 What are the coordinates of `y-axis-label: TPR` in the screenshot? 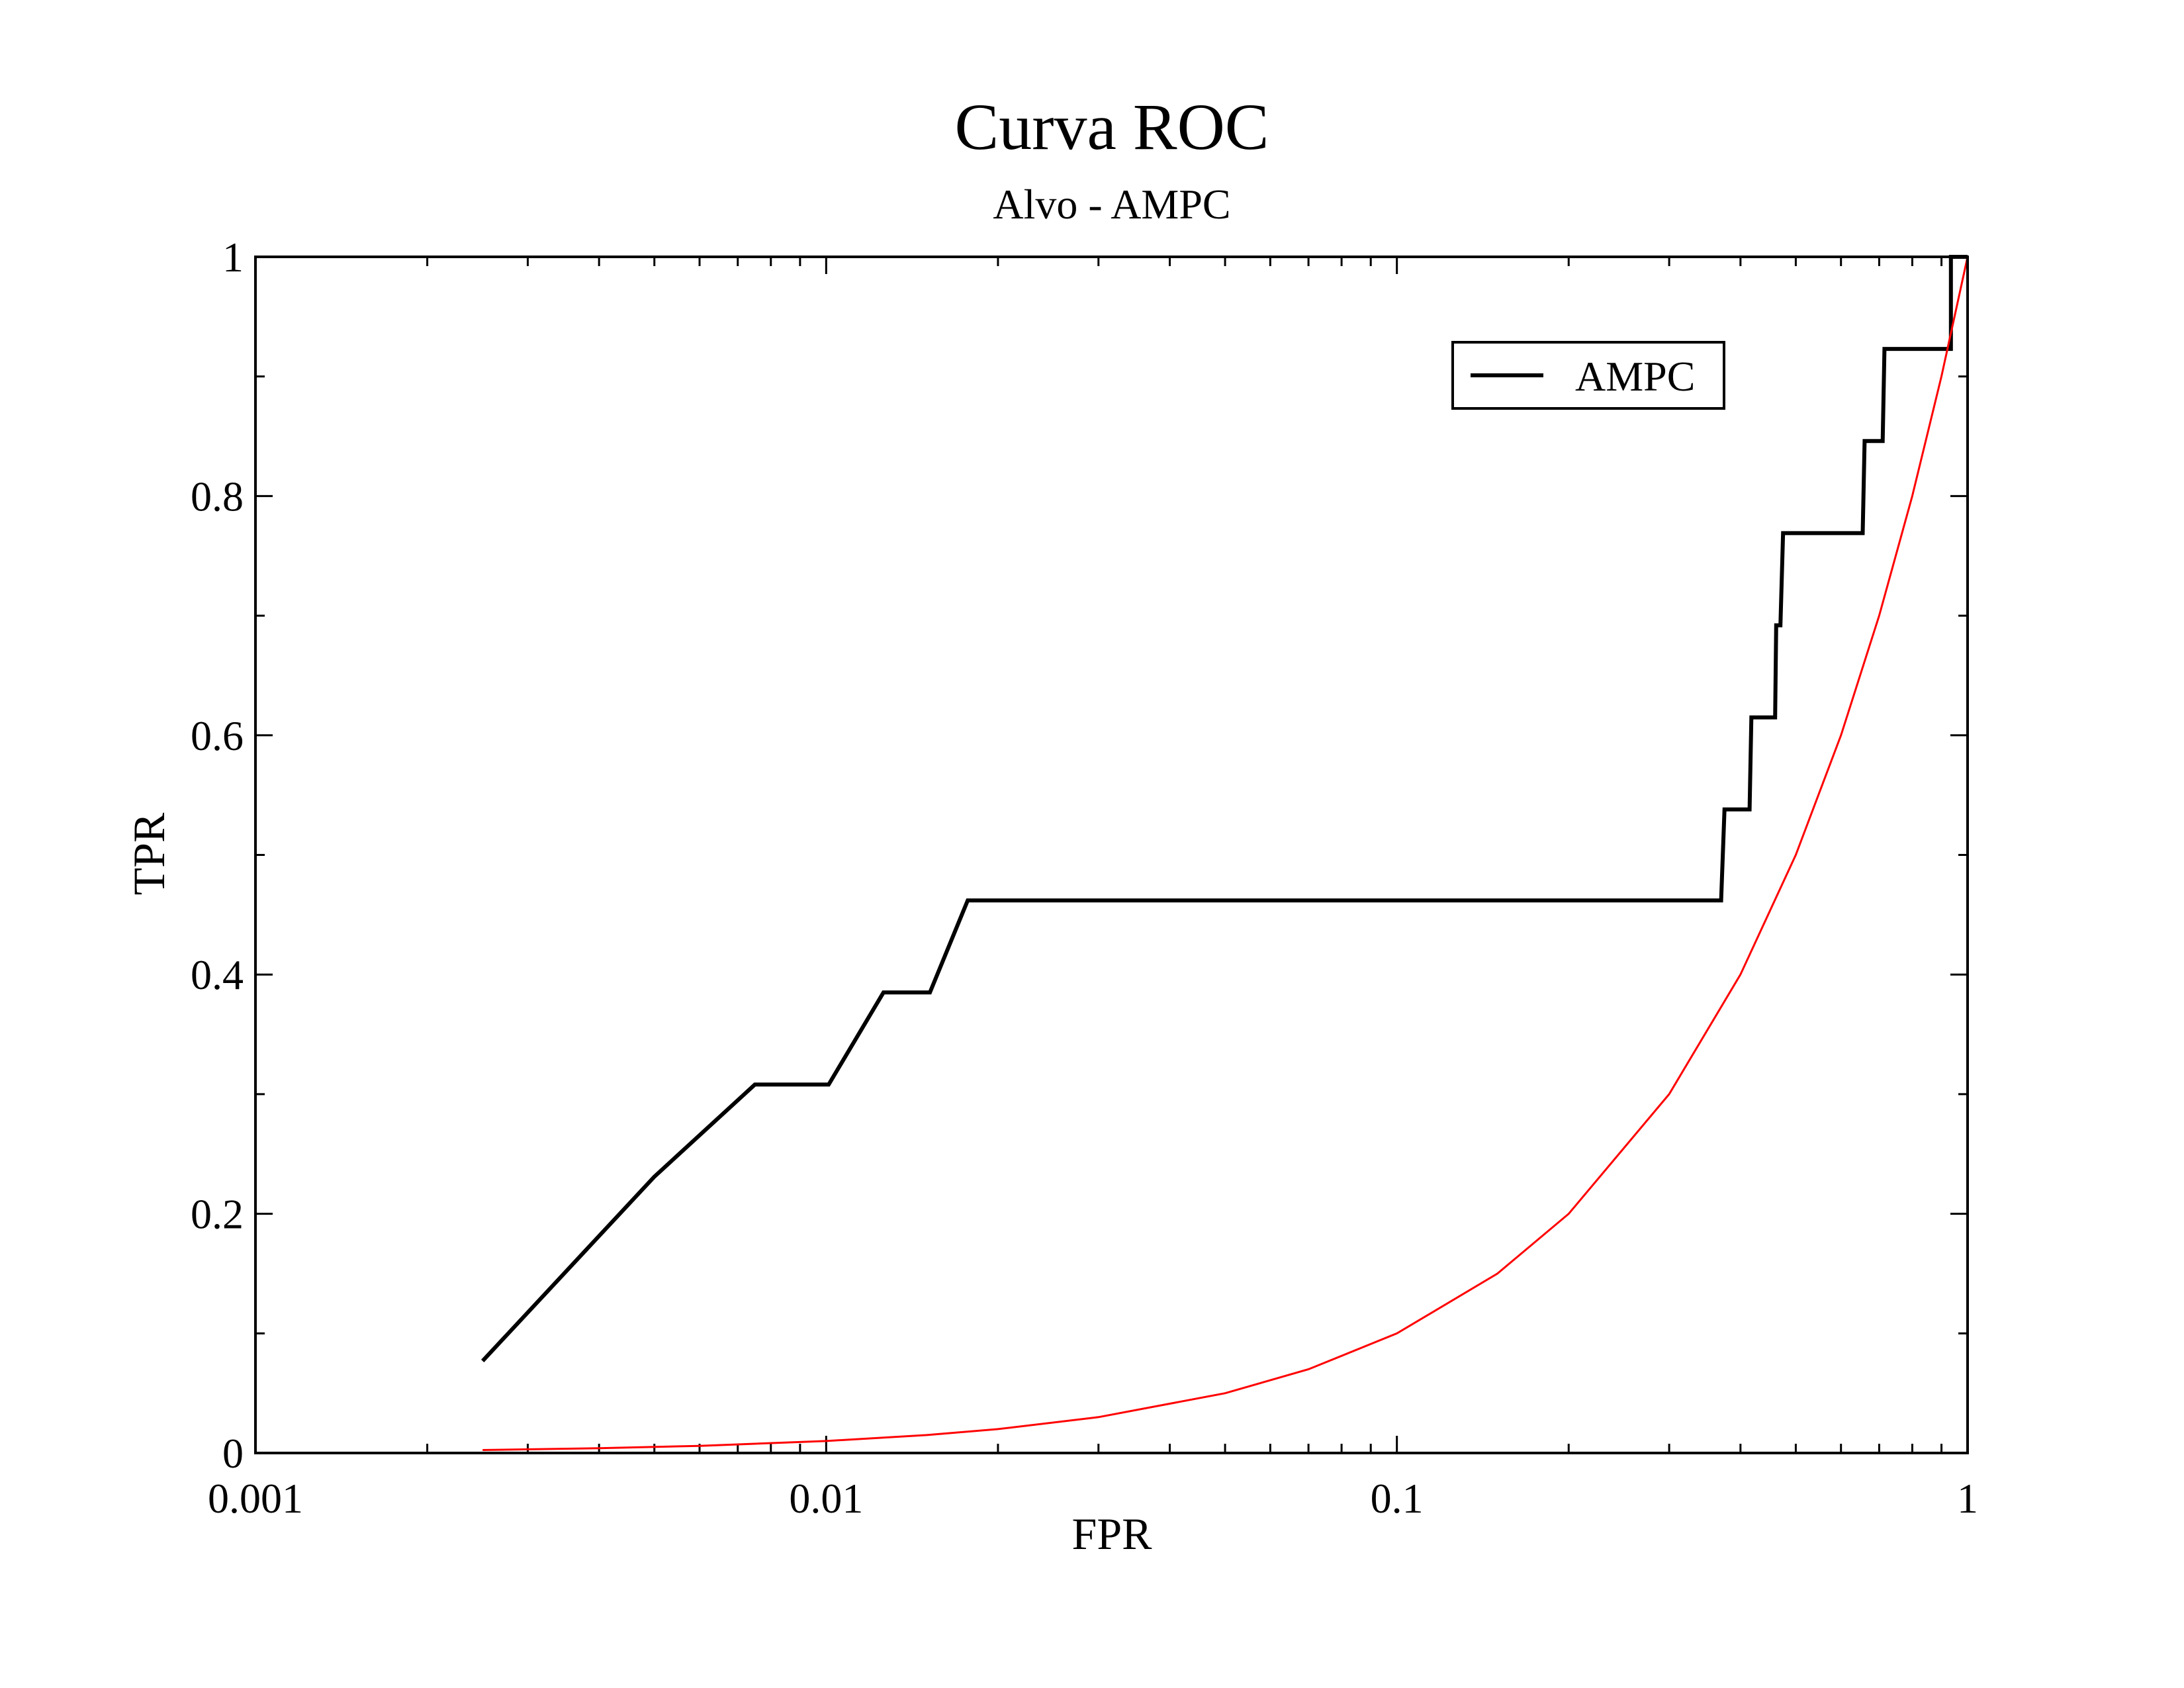 It's located at (149, 853).